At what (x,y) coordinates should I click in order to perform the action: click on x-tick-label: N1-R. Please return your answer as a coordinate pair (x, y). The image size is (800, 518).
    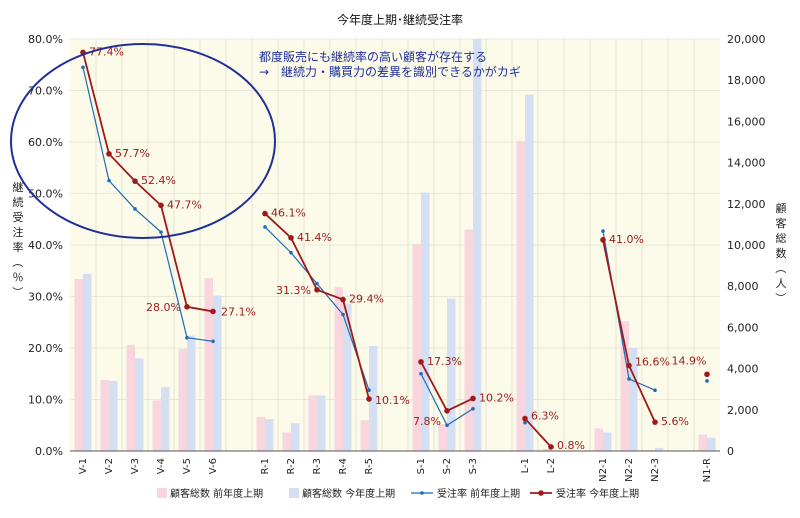
    Looking at the image, I should click on (707, 470).